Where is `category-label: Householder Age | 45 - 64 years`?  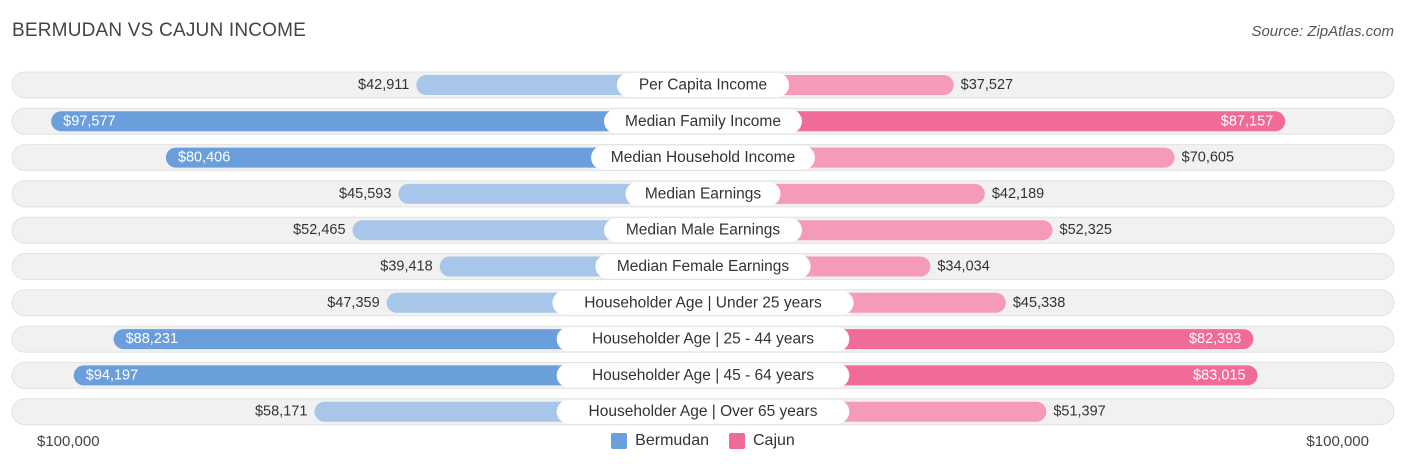
category-label: Householder Age | 45 - 64 years is located at coordinates (703, 375).